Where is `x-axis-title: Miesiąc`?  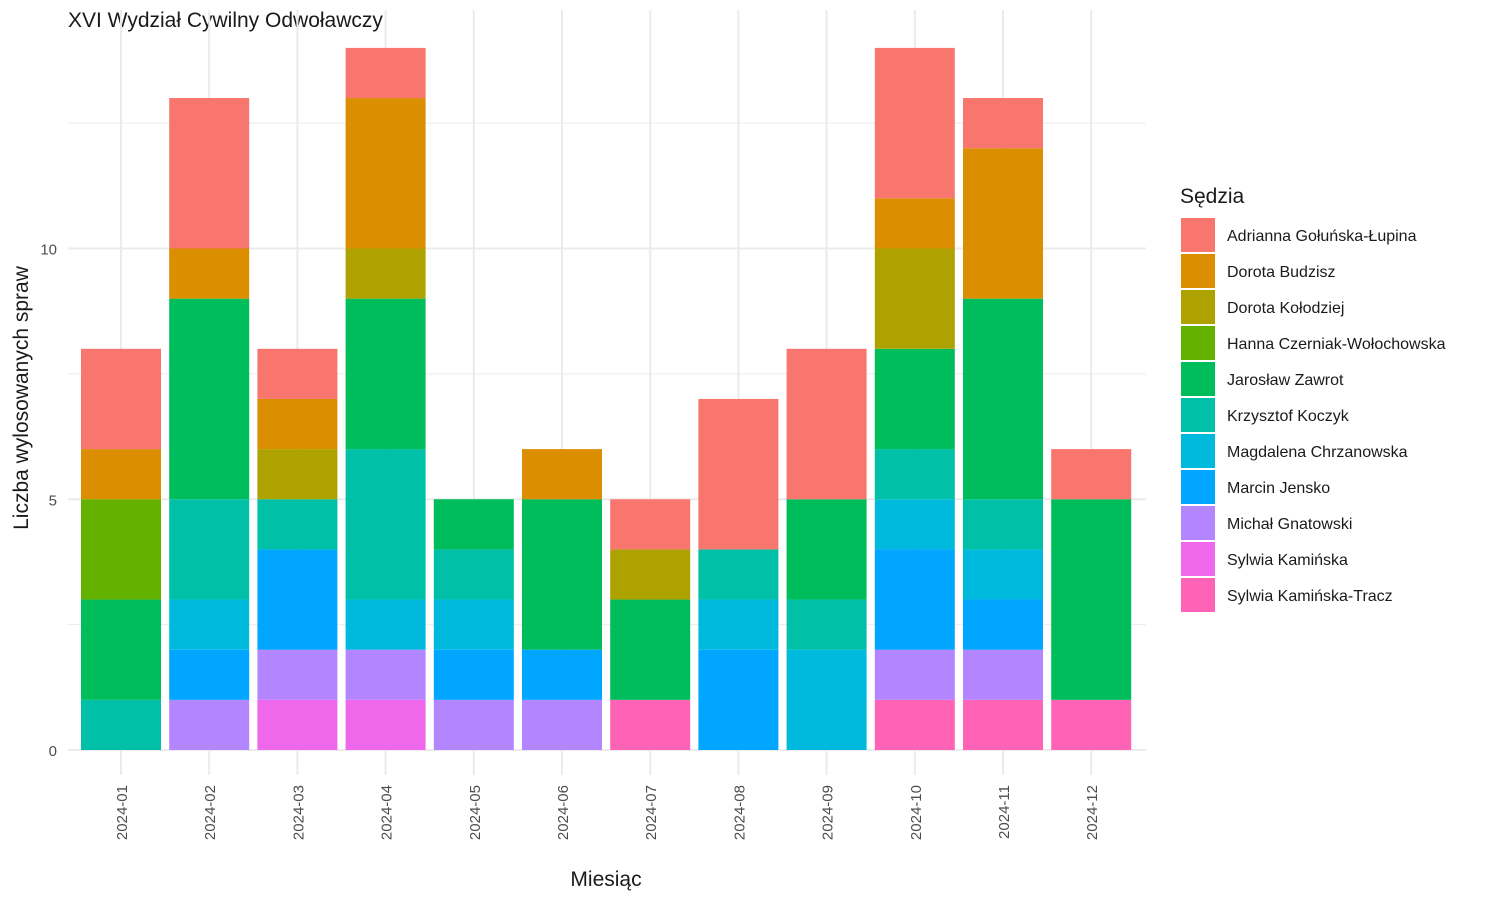
x-axis-title: Miesiąc is located at coordinates (605, 879).